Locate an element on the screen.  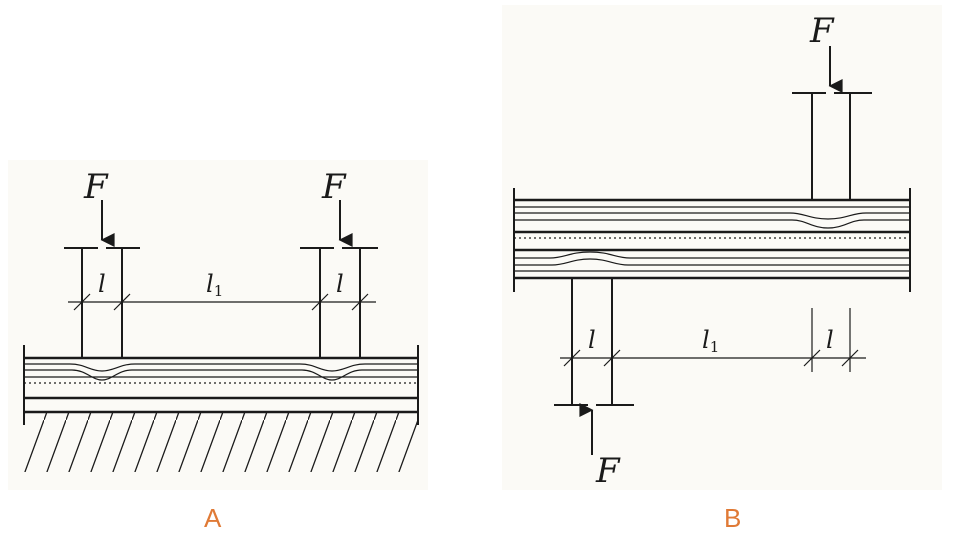
dim-label-b-mid: l1 is located at coordinates (710, 341).